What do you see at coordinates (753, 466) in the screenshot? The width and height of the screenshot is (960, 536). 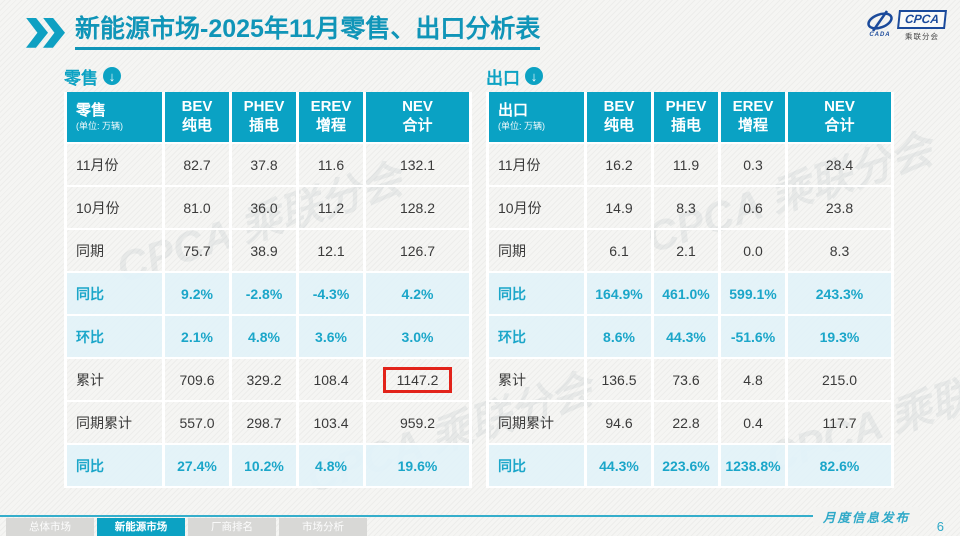 I see `table-cell: 1238.8%` at bounding box center [753, 466].